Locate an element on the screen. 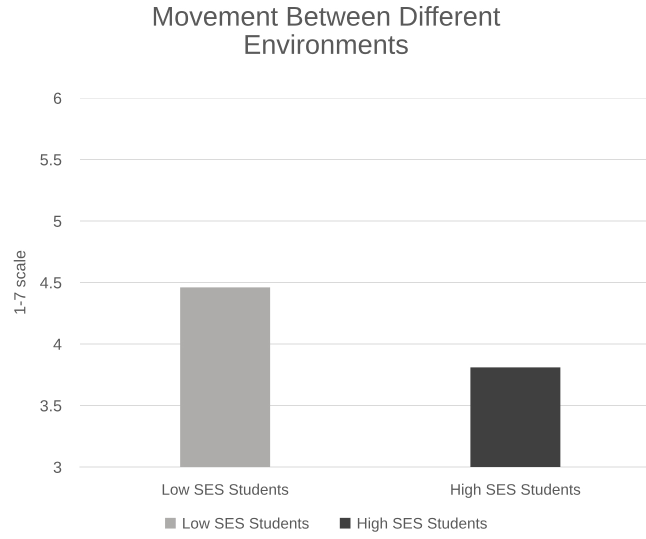 The image size is (646, 539). y-tick-label: 4 is located at coordinates (57, 344).